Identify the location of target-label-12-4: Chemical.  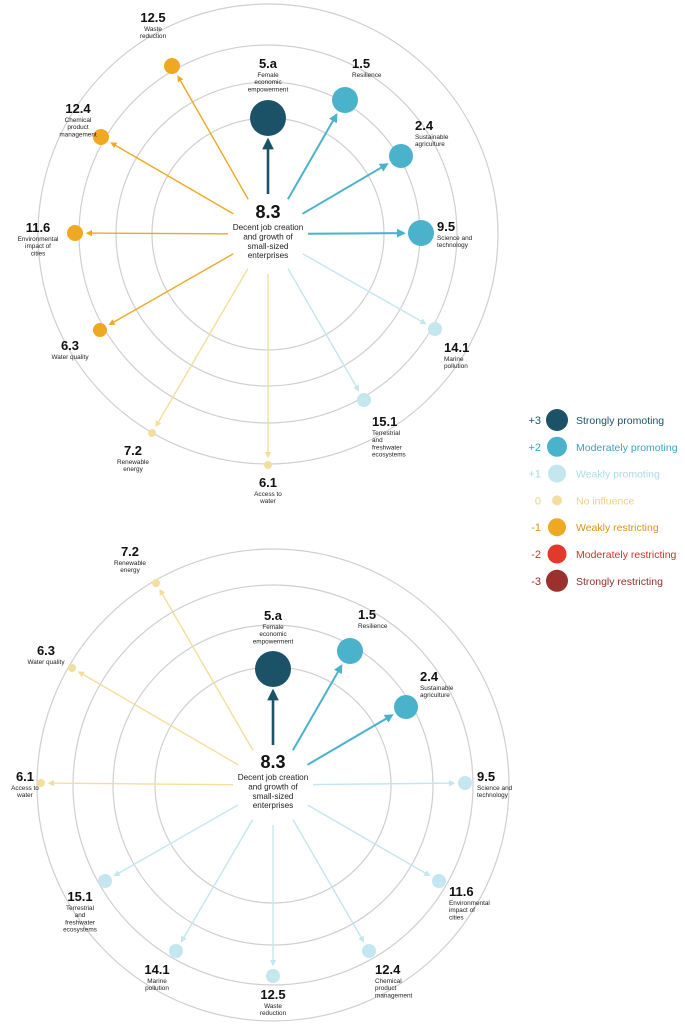
(78, 120).